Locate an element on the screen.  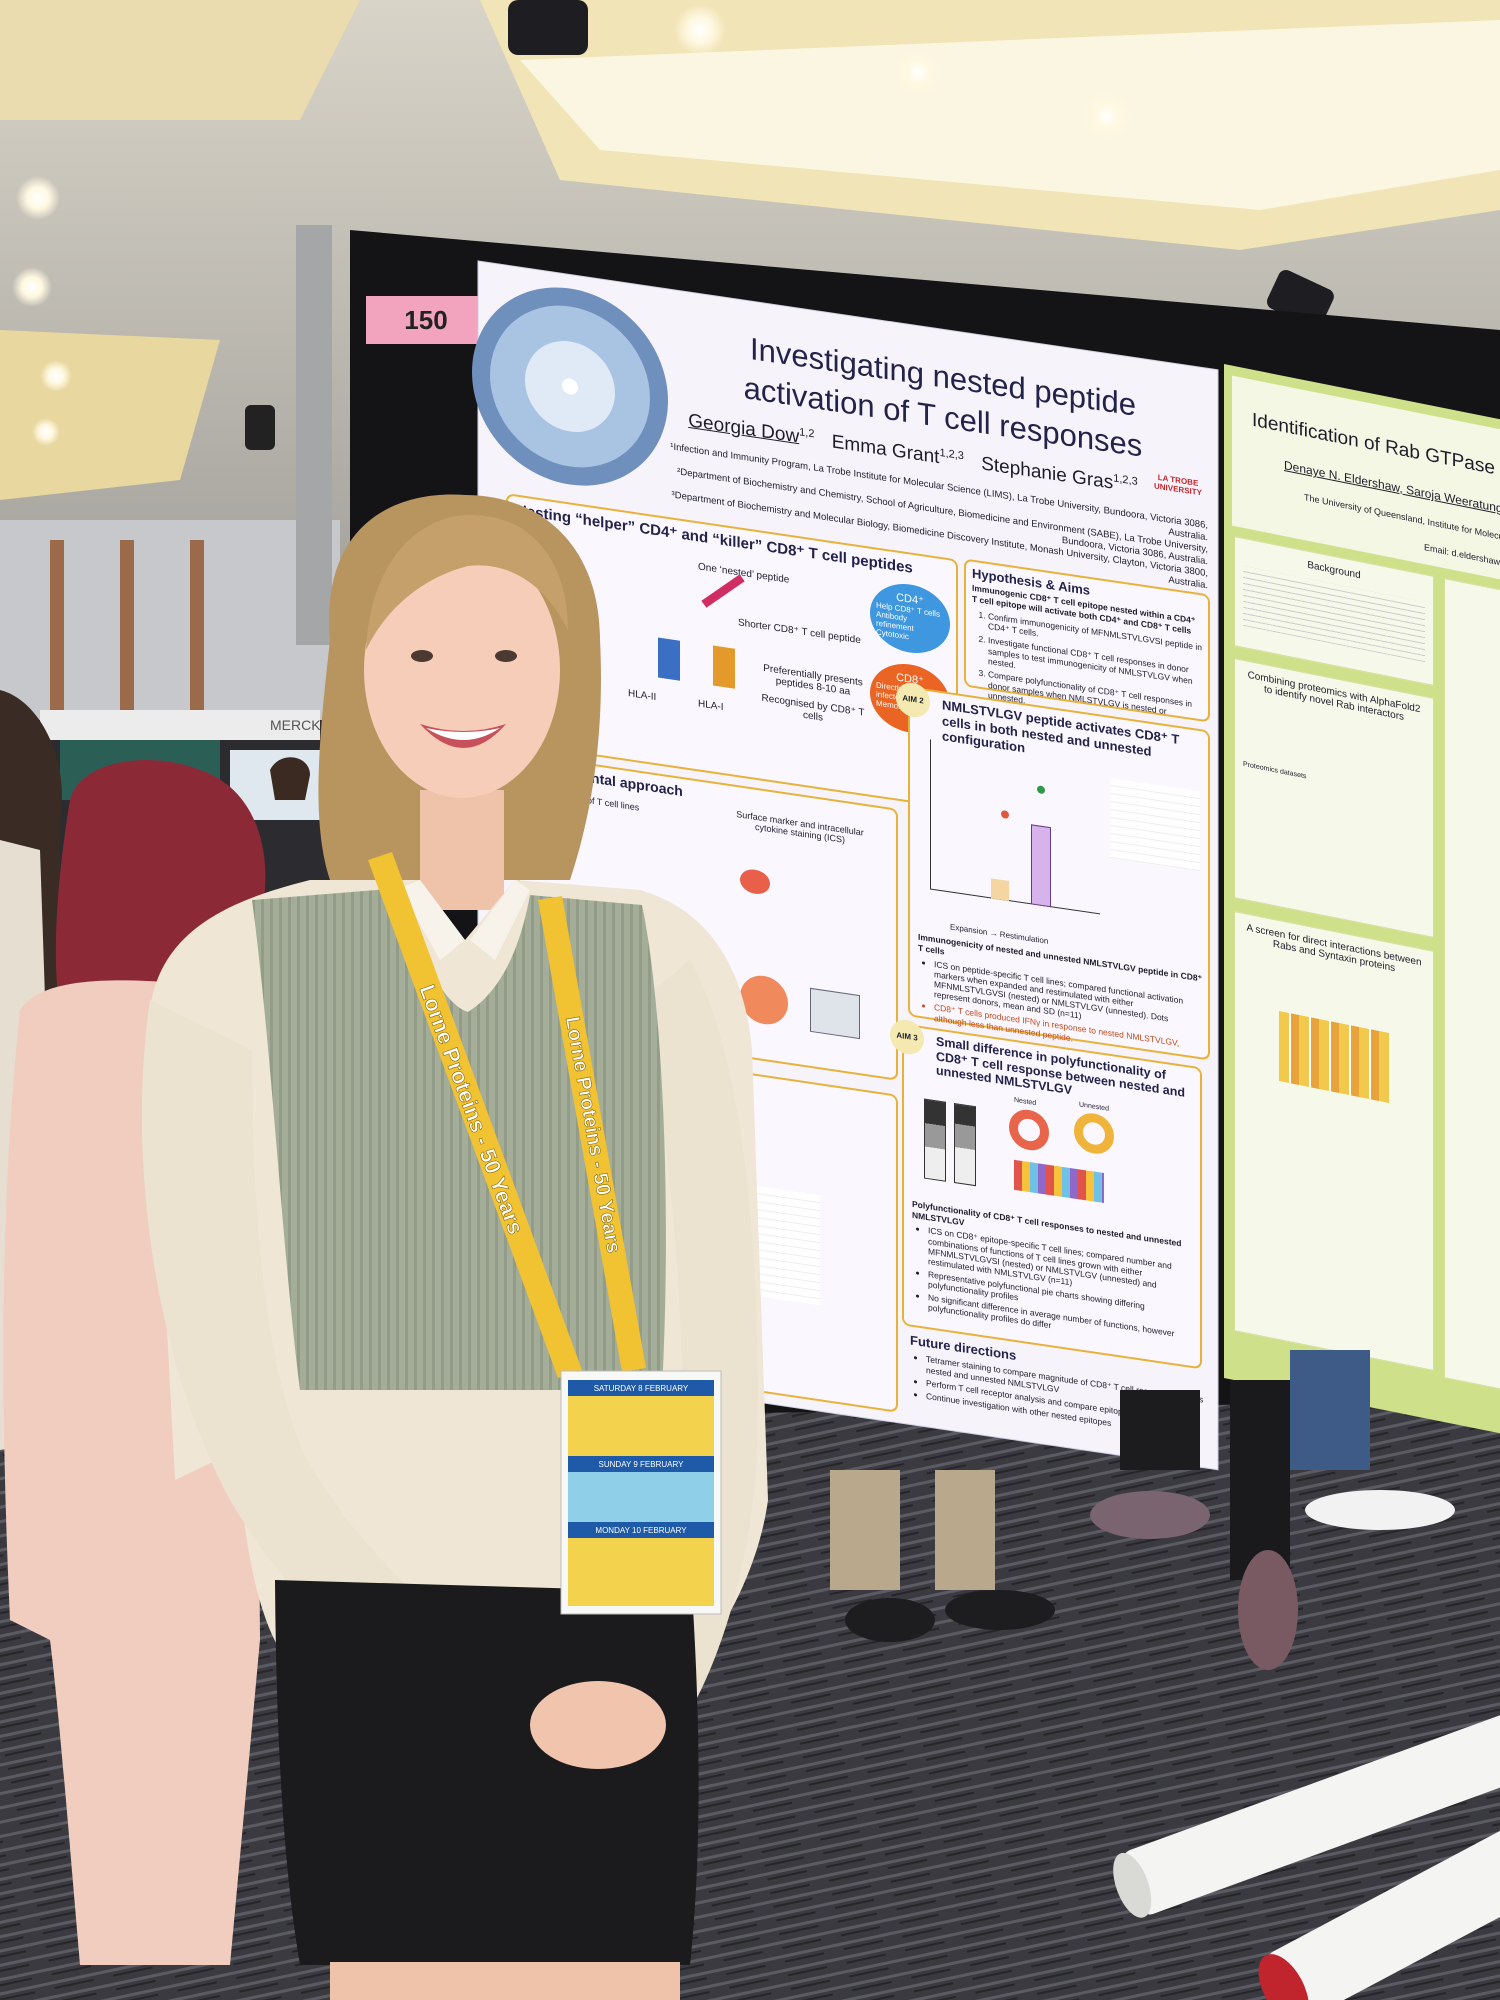
neck is located at coordinates (462, 850).